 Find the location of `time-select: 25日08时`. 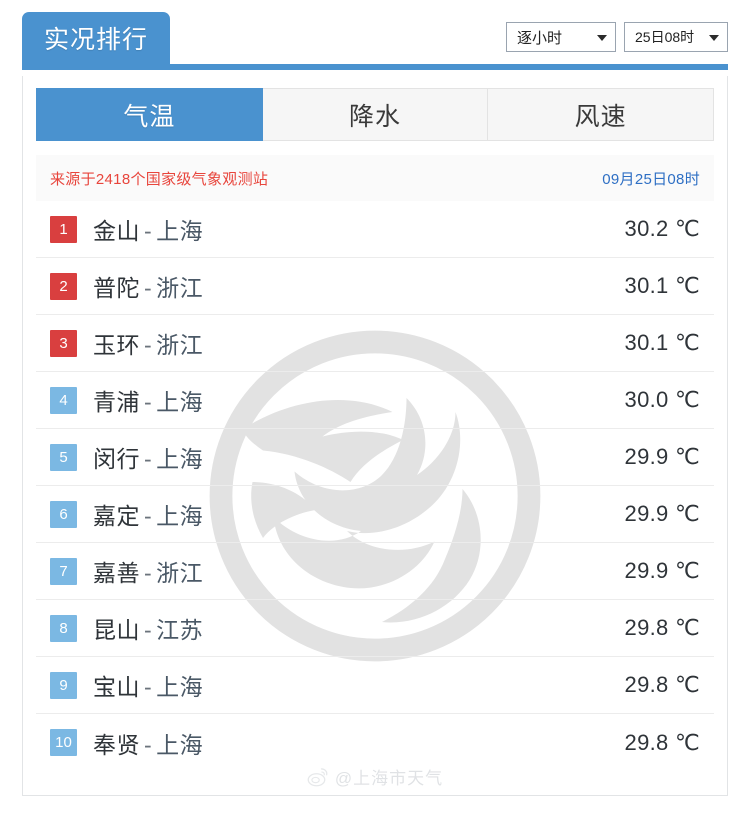

time-select: 25日08时 is located at coordinates (676, 37).